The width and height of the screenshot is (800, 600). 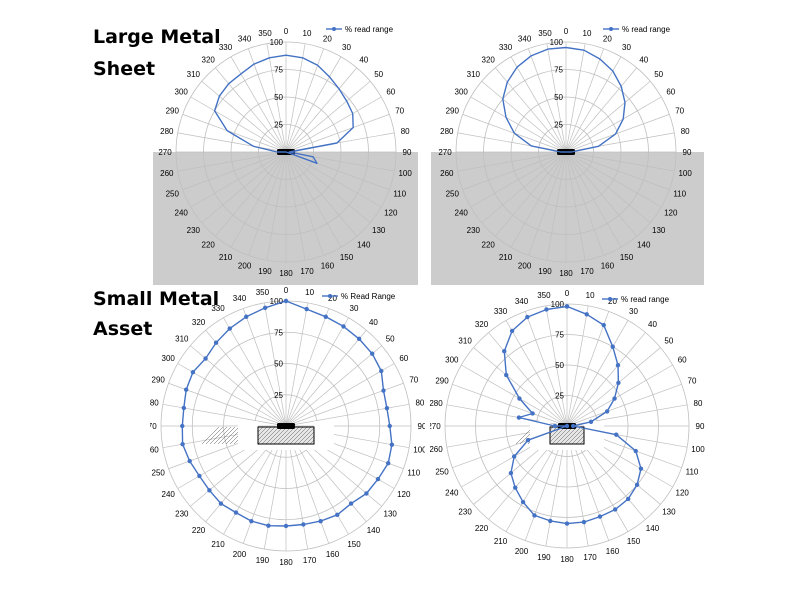 I want to click on angle-tick-label: 220, so click(x=482, y=528).